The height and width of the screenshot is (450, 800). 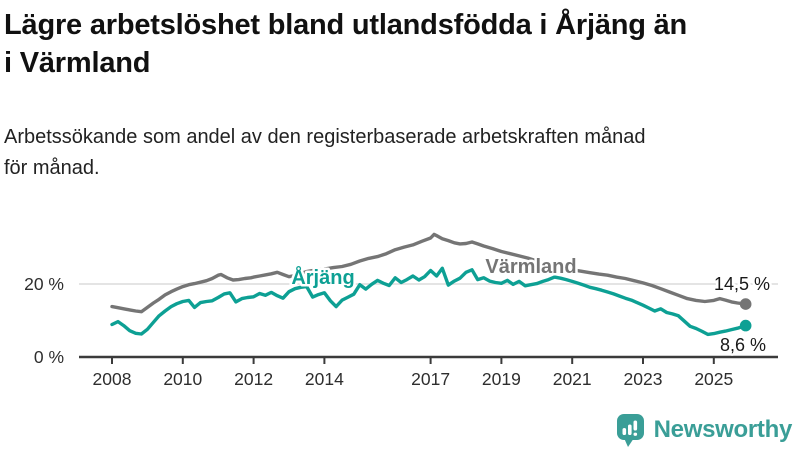 What do you see at coordinates (112, 379) in the screenshot?
I see `x-tick-label: 2008` at bounding box center [112, 379].